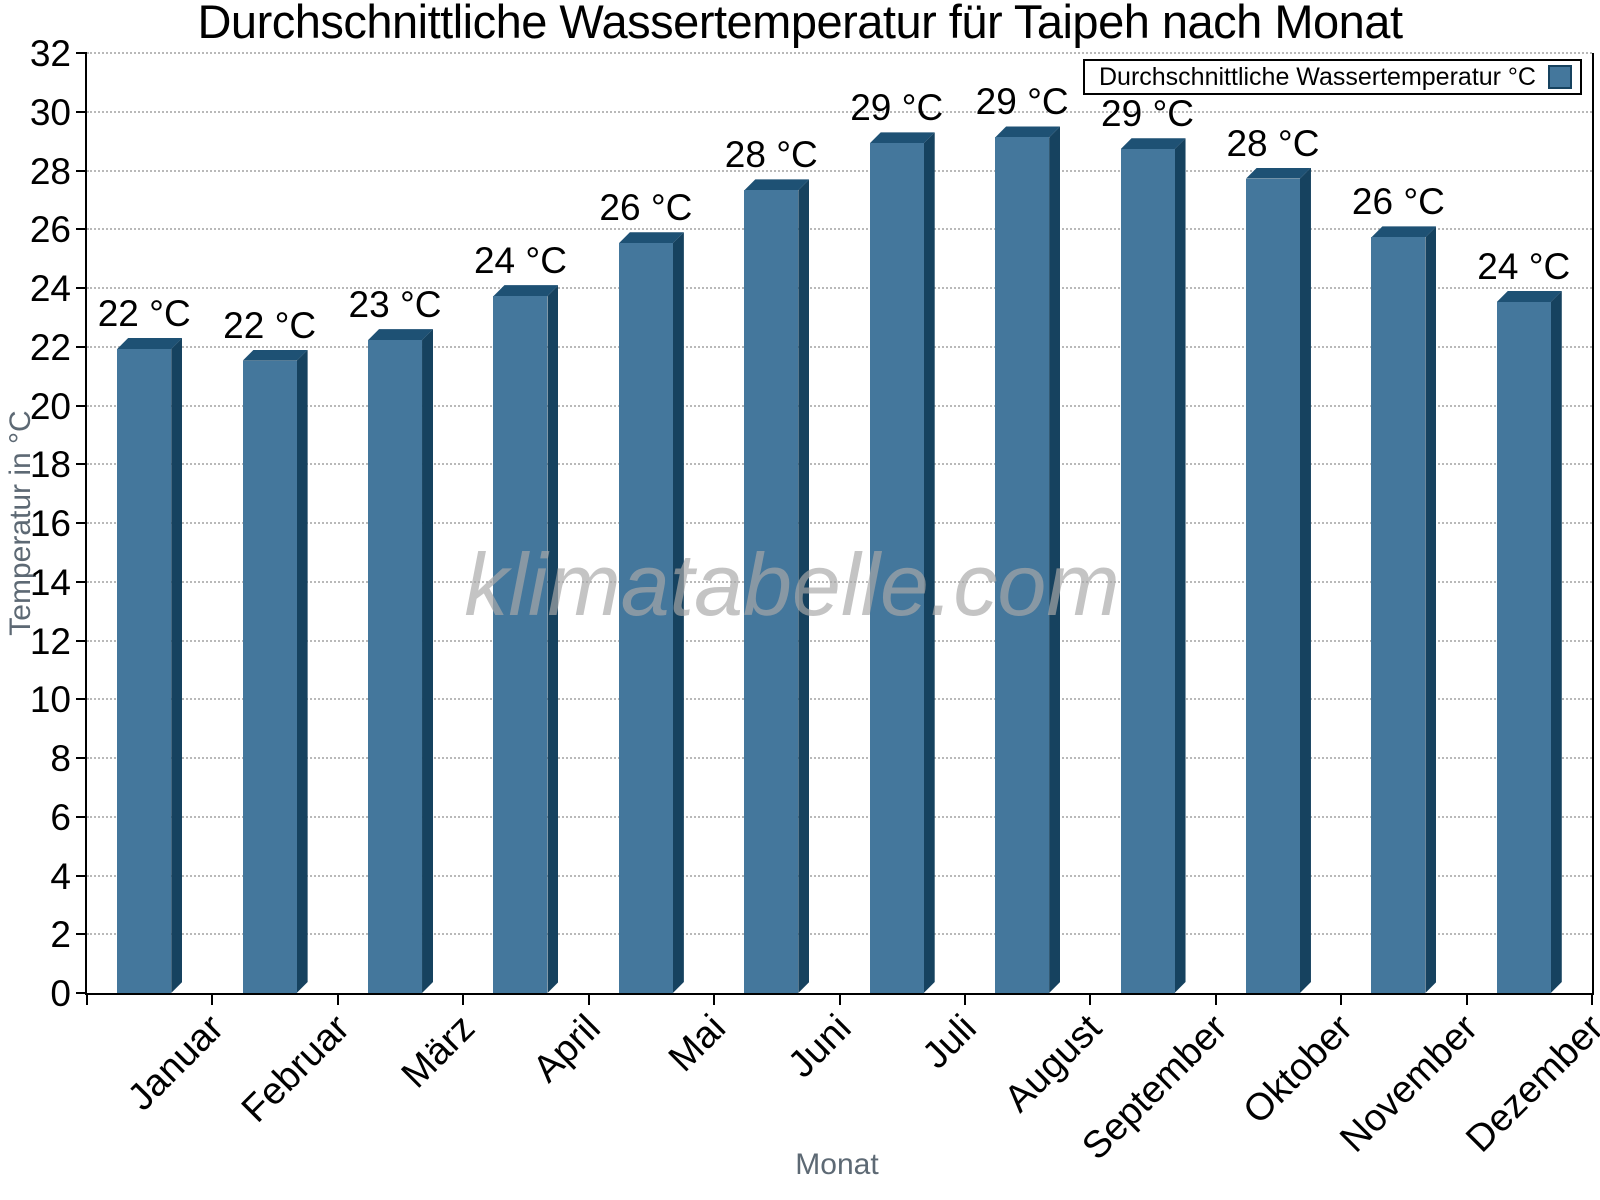 This screenshot has width=1600, height=1200. I want to click on bar-value-label-5: 26 °C, so click(646, 208).